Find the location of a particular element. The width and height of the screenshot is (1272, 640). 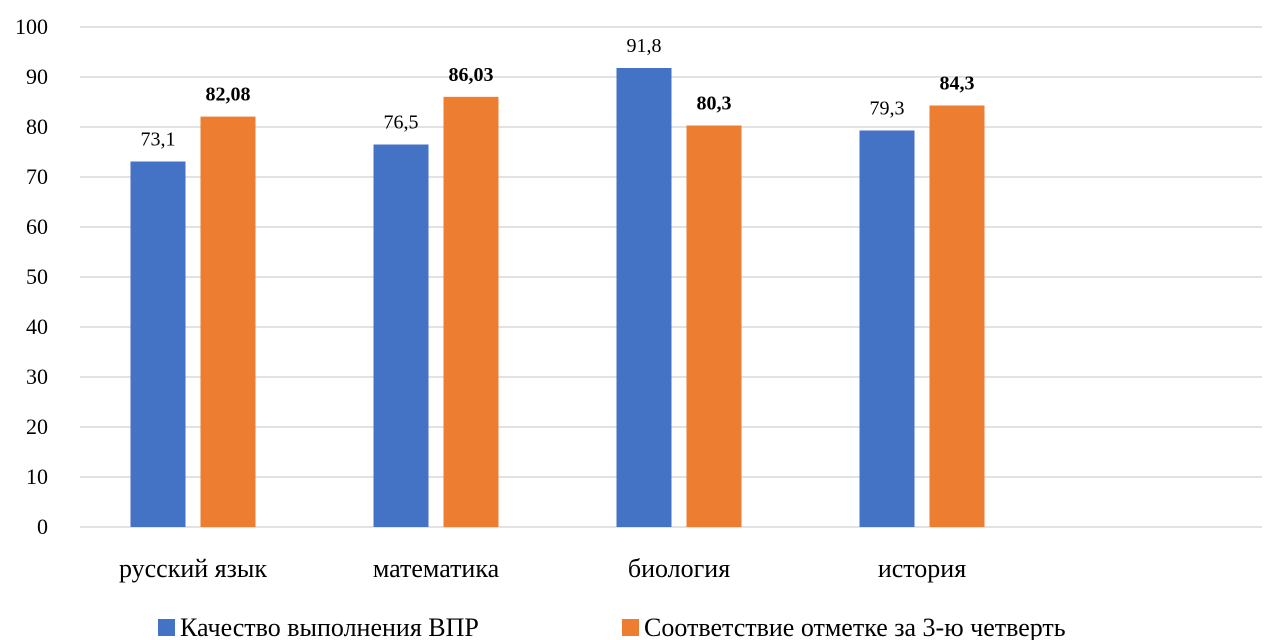

y-tick-label: 0 is located at coordinates (42, 526).